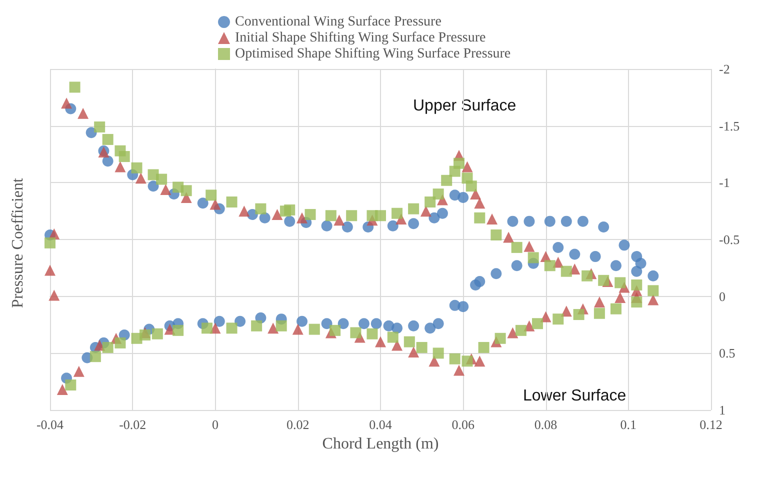 The image size is (764, 486). I want to click on x-tick-label: 0.1, so click(628, 424).